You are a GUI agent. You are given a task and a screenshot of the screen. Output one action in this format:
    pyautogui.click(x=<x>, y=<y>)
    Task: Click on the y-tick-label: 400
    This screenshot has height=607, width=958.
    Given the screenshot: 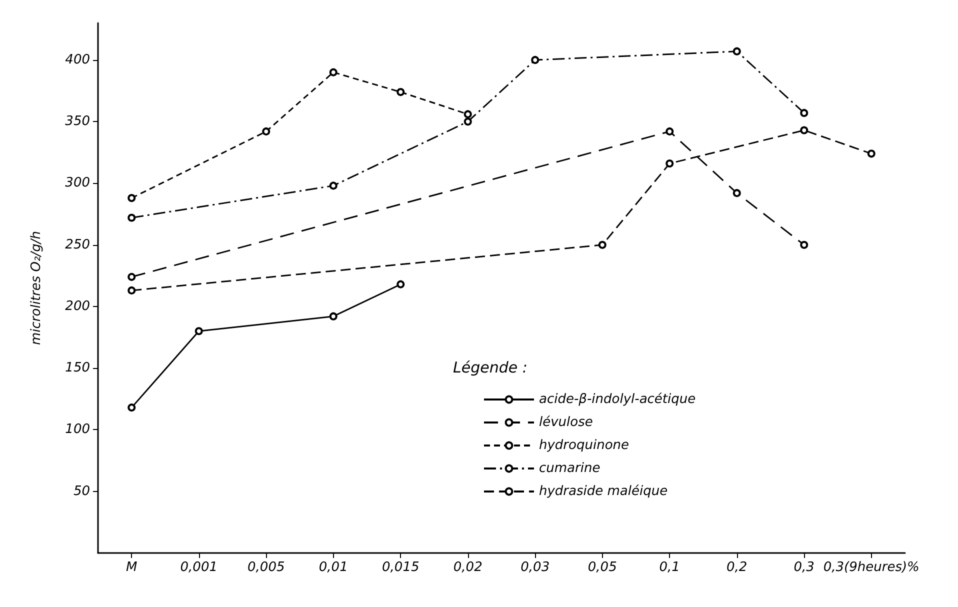 What is the action you would take?
    pyautogui.click(x=77, y=60)
    